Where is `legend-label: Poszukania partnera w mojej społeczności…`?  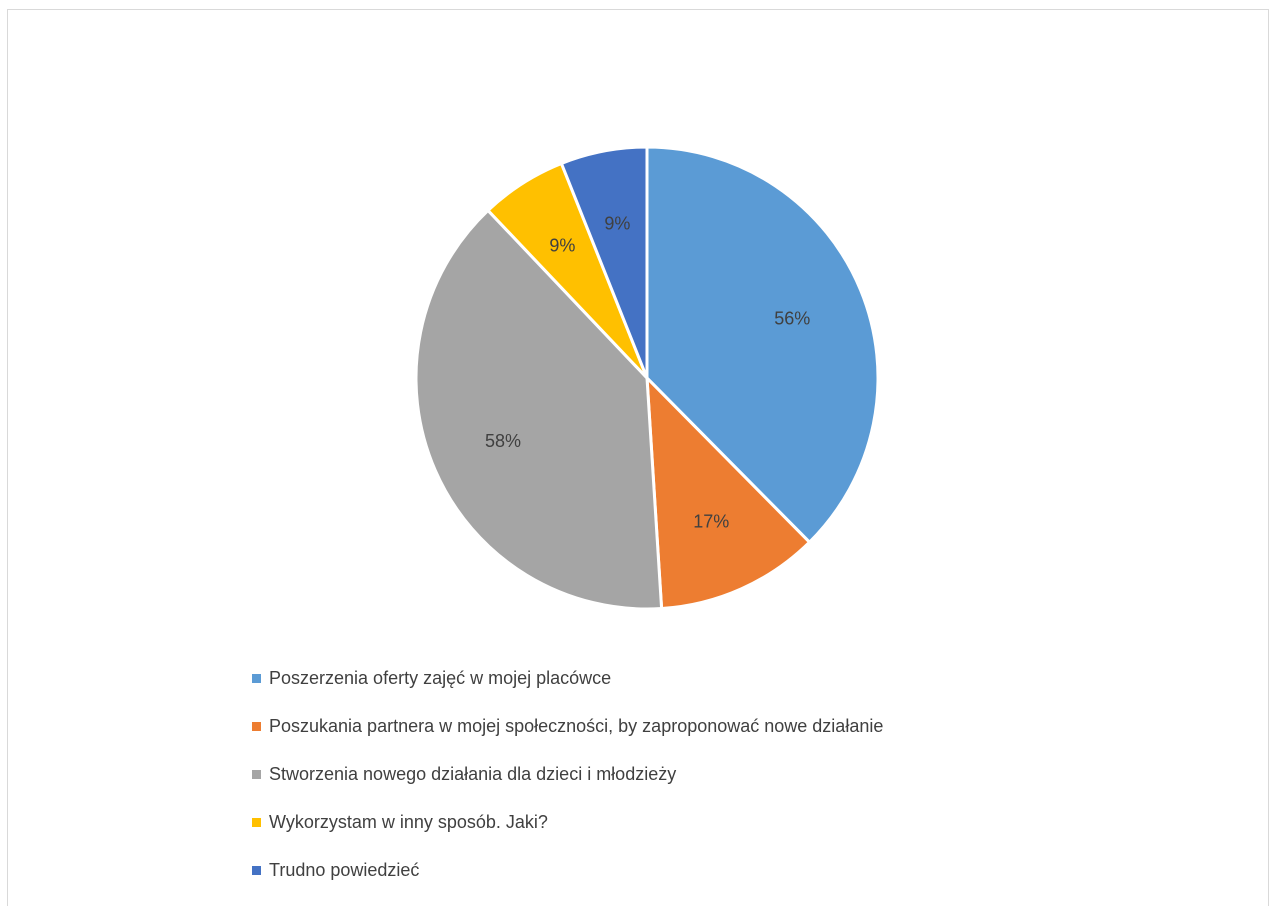 legend-label: Poszukania partnera w mojej społeczności… is located at coordinates (576, 725).